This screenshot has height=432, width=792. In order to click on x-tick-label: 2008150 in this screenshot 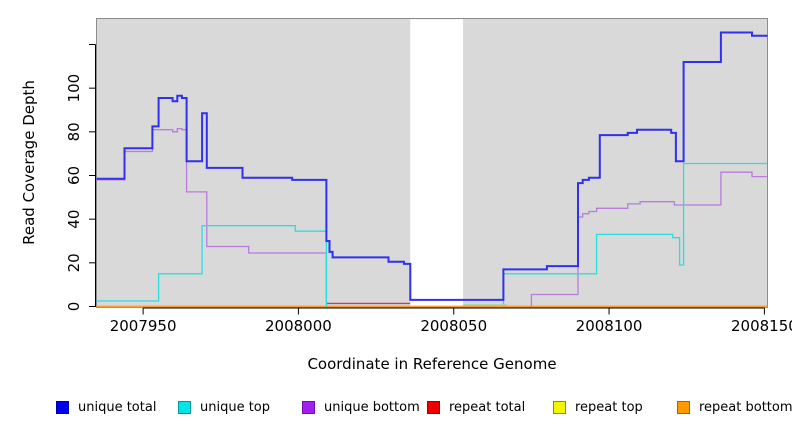, I will do `click(761, 326)`.